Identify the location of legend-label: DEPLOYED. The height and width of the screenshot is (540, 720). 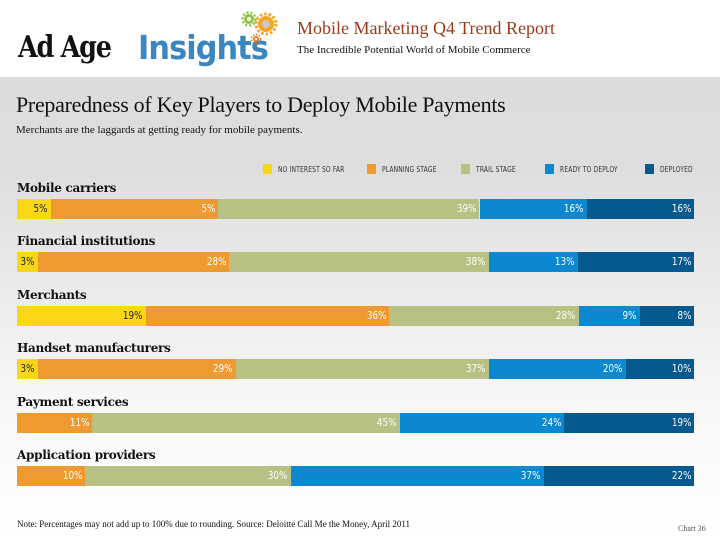
(676, 169).